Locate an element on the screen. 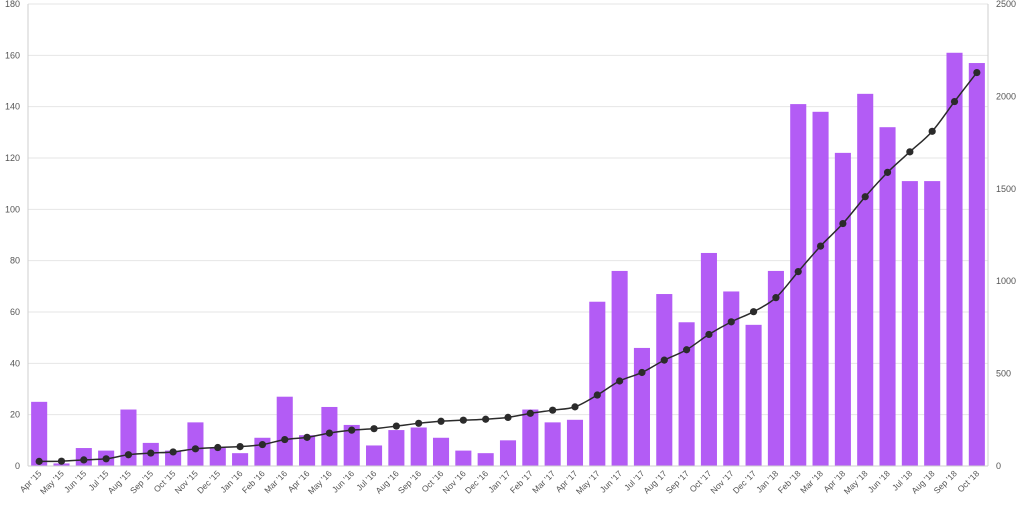 Image resolution: width=1024 pixels, height=512 pixels. right-y-tick-label: 1500 is located at coordinates (1006, 189).